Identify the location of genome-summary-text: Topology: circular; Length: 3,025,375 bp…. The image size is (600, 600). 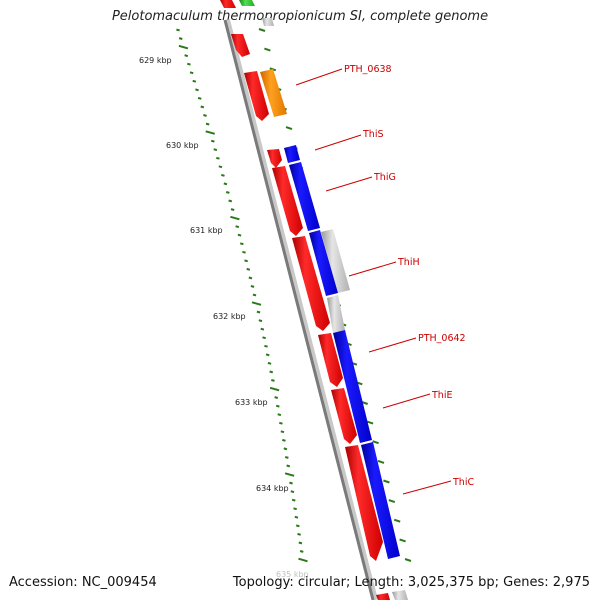
(411, 582).